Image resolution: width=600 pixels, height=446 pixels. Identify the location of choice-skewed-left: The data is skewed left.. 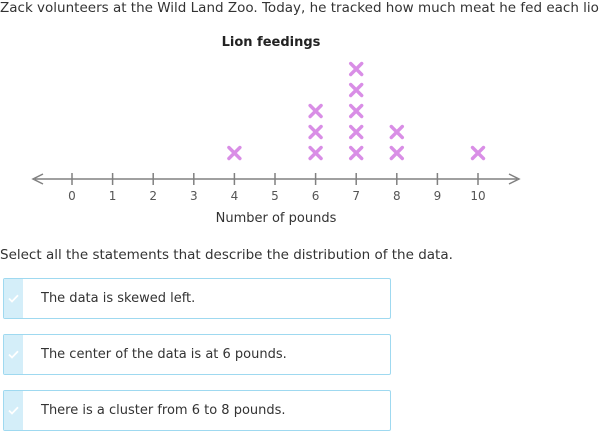
(197, 298).